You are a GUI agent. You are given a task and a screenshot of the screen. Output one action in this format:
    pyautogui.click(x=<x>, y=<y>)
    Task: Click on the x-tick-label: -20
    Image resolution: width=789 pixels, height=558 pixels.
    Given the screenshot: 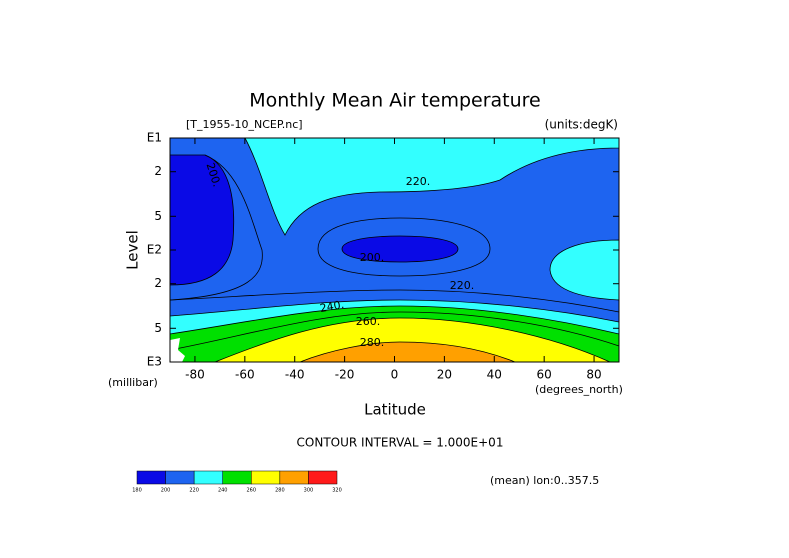 What is the action you would take?
    pyautogui.click(x=345, y=375)
    